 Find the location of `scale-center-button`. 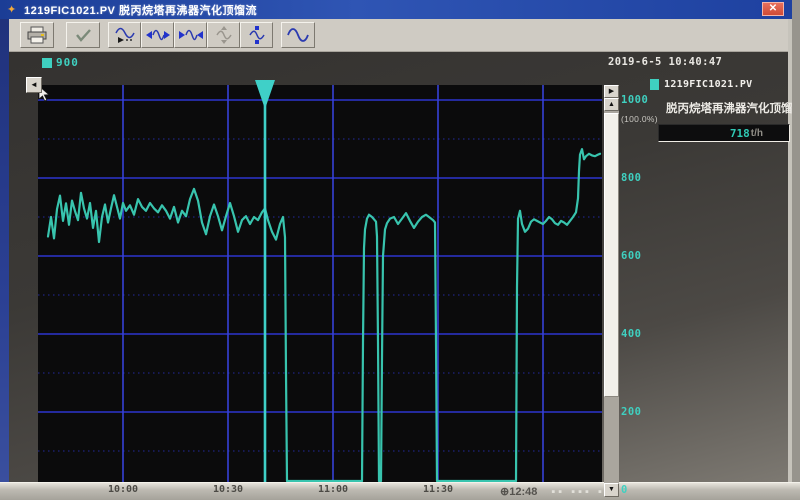

scale-center-button is located at coordinates (256, 35).